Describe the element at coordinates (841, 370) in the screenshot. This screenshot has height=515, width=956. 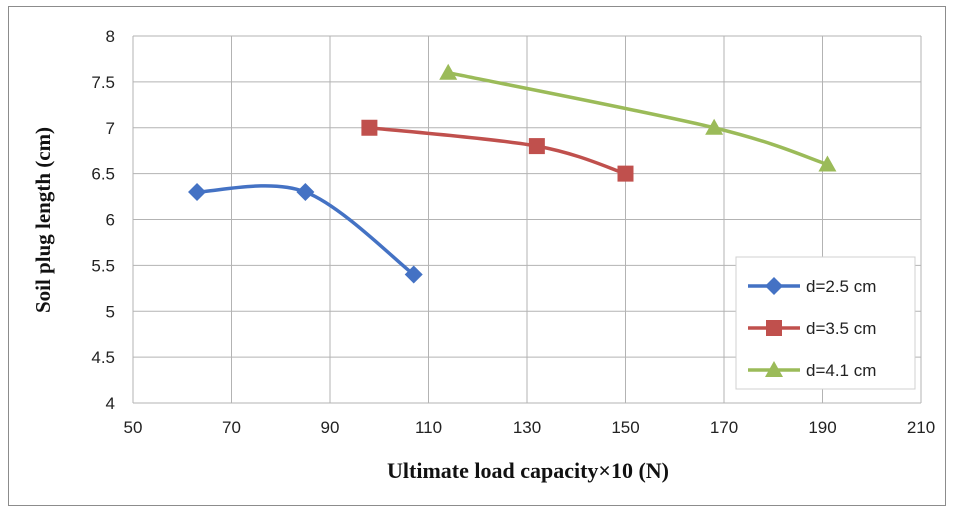
I see `legend-label: d=4.1 cm` at that location.